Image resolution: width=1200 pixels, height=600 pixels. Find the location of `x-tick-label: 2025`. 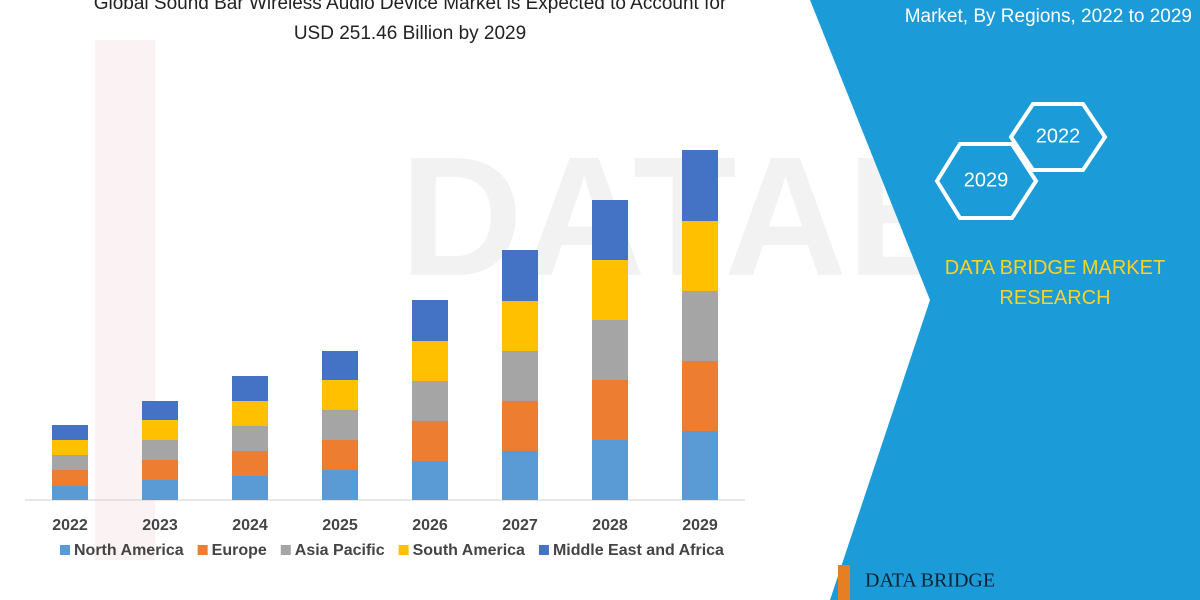

x-tick-label: 2025 is located at coordinates (340, 525).